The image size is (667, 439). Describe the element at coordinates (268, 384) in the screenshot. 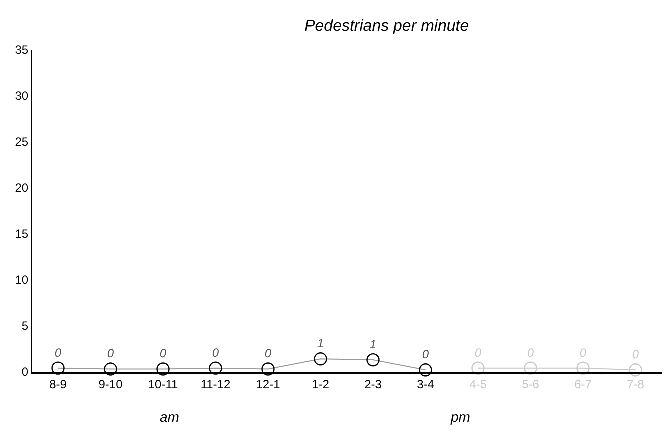

I see `x-tick-label: 12-1` at that location.